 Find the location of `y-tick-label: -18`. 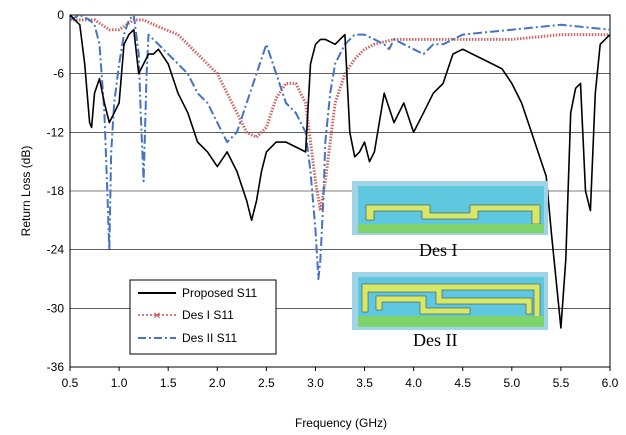

y-tick-label: -18 is located at coordinates (56, 191).